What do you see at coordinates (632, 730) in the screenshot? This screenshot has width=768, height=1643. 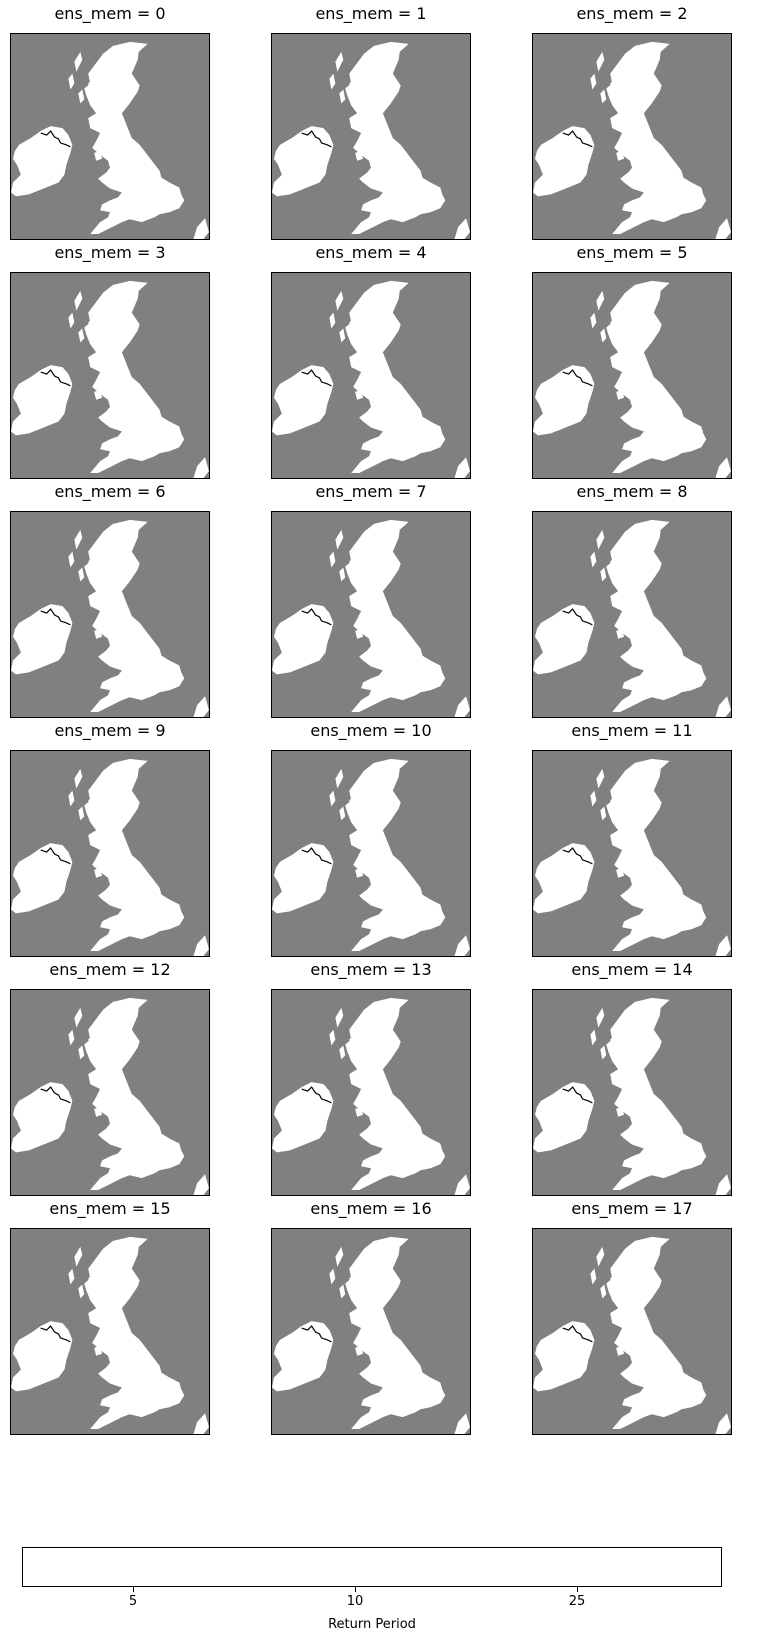 I see `panel-title: ens_mem = 11` at bounding box center [632, 730].